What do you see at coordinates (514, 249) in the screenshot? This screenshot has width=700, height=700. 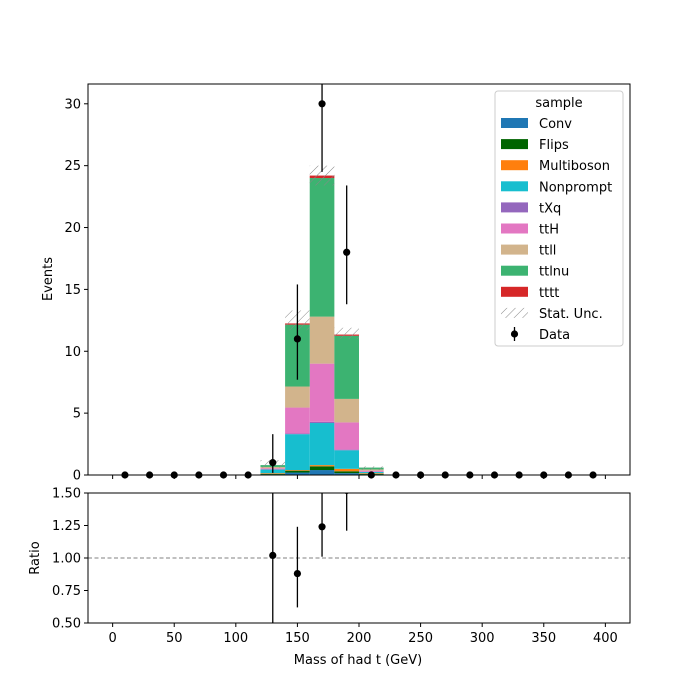 I see `legend-swatch-ttll` at bounding box center [514, 249].